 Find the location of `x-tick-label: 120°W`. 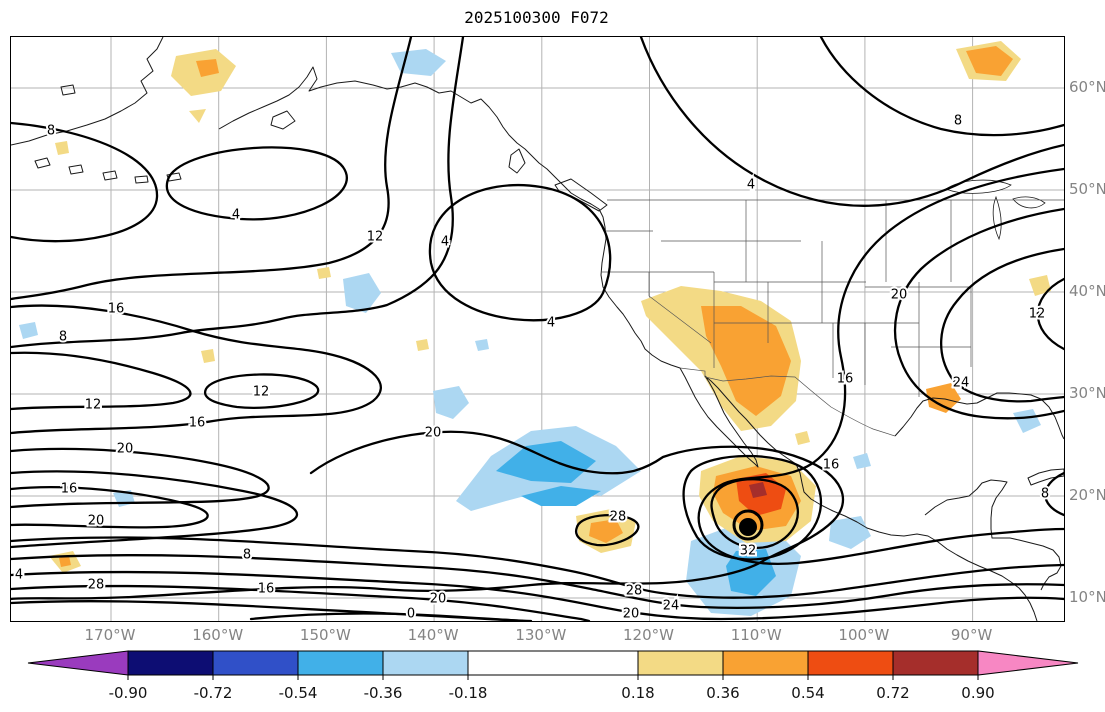

x-tick-label: 120°W is located at coordinates (648, 635).